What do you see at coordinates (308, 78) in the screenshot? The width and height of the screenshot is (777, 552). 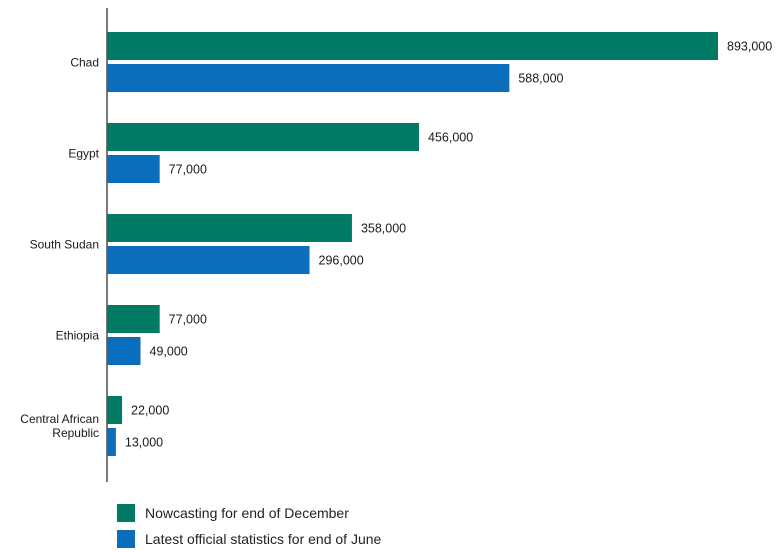 I see `bar-chad-official` at bounding box center [308, 78].